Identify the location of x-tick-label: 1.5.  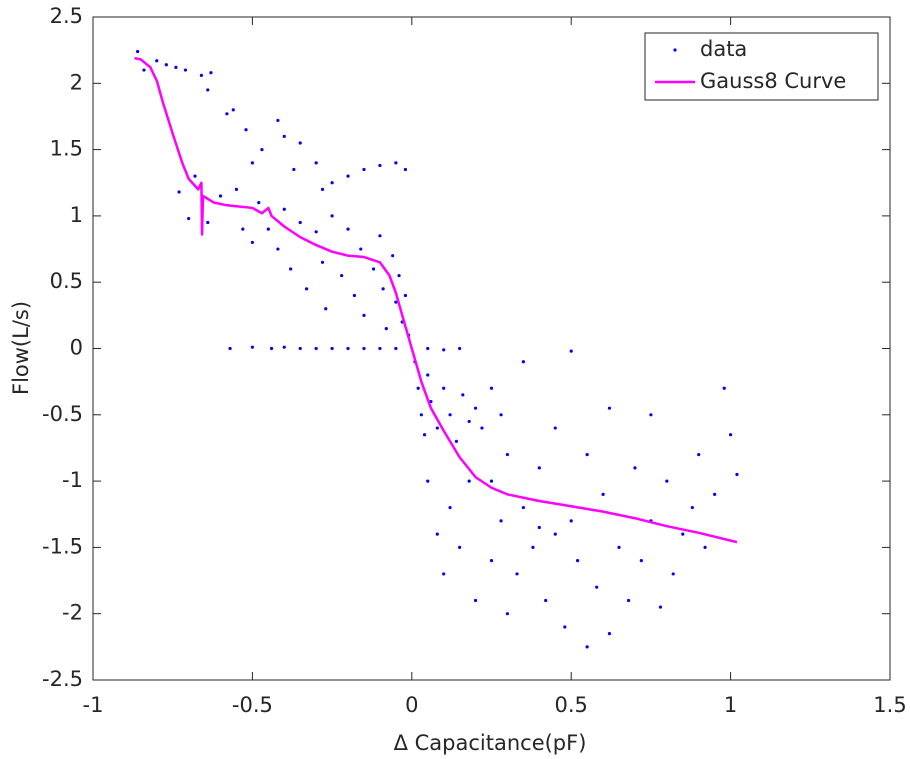
(889, 705).